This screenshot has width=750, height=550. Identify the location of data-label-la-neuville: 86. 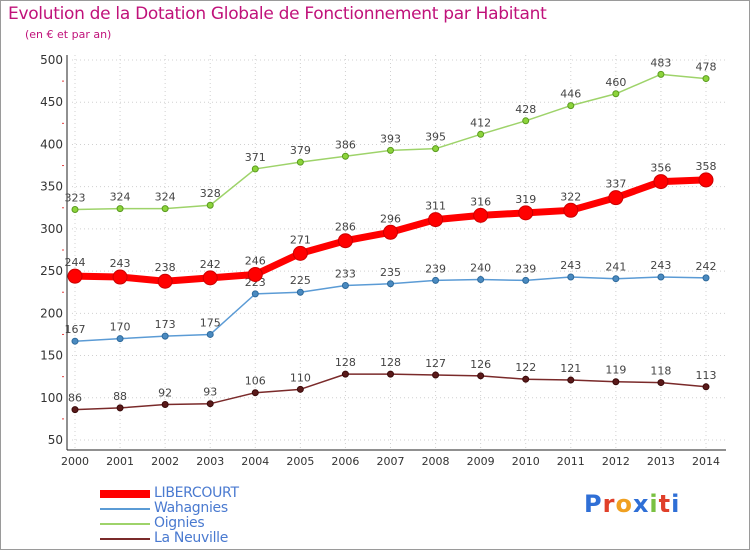
(75, 398).